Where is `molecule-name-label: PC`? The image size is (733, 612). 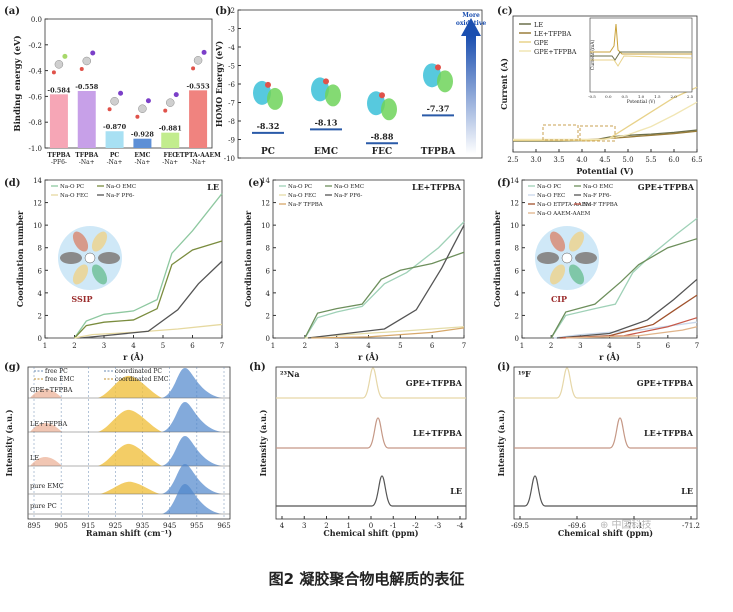
molecule-name-label: PC is located at coordinates (268, 152).